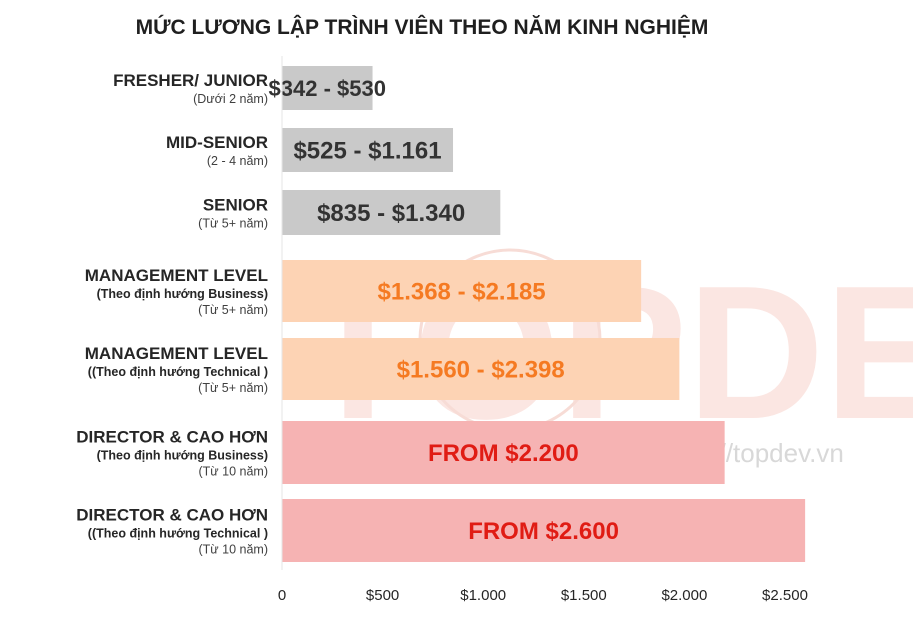 This screenshot has height=618, width=913. What do you see at coordinates (237, 161) in the screenshot?
I see `category-sublabel: (2 - 4 năm)` at bounding box center [237, 161].